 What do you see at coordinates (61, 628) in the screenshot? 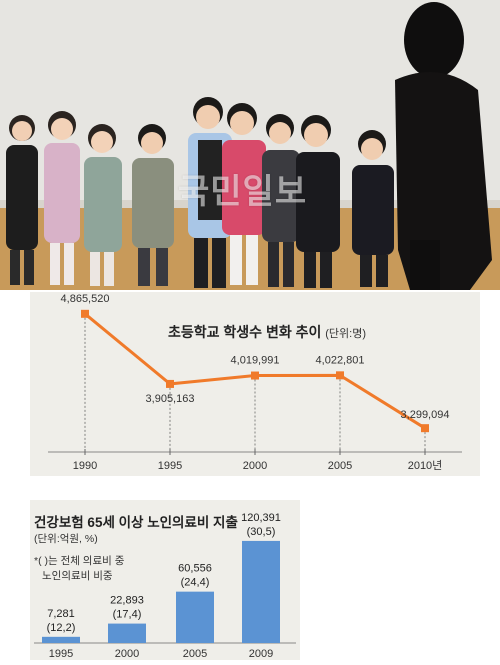
I see `bar-share-label: (12,2)` at bounding box center [61, 628].